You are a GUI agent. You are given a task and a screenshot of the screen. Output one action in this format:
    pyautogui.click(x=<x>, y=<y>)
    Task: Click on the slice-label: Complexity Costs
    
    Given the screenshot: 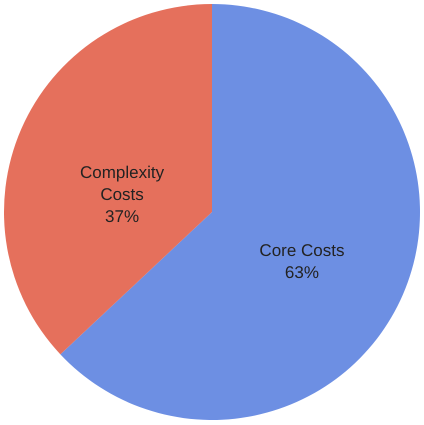 What is the action you would take?
    pyautogui.click(x=122, y=183)
    